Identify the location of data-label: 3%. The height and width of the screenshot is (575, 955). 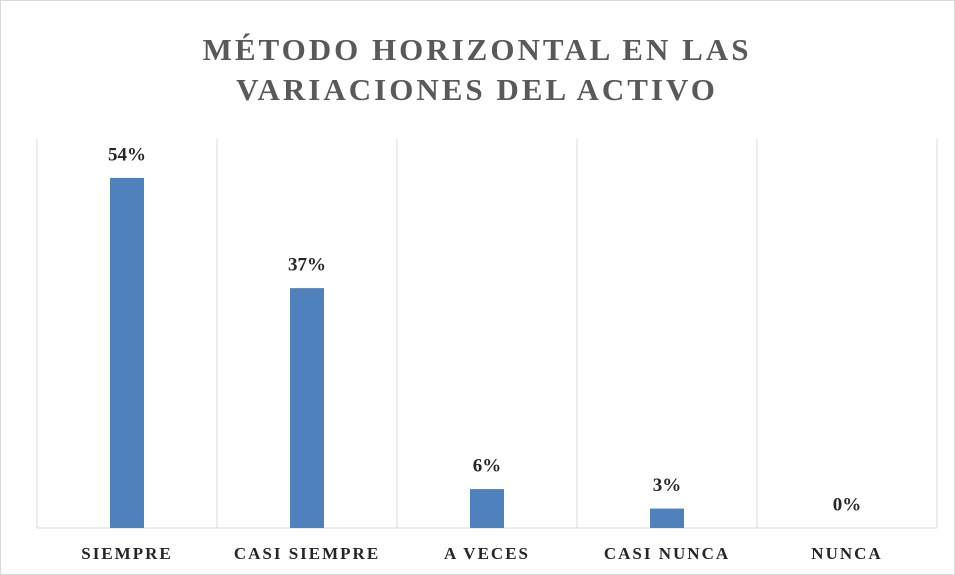
(667, 485).